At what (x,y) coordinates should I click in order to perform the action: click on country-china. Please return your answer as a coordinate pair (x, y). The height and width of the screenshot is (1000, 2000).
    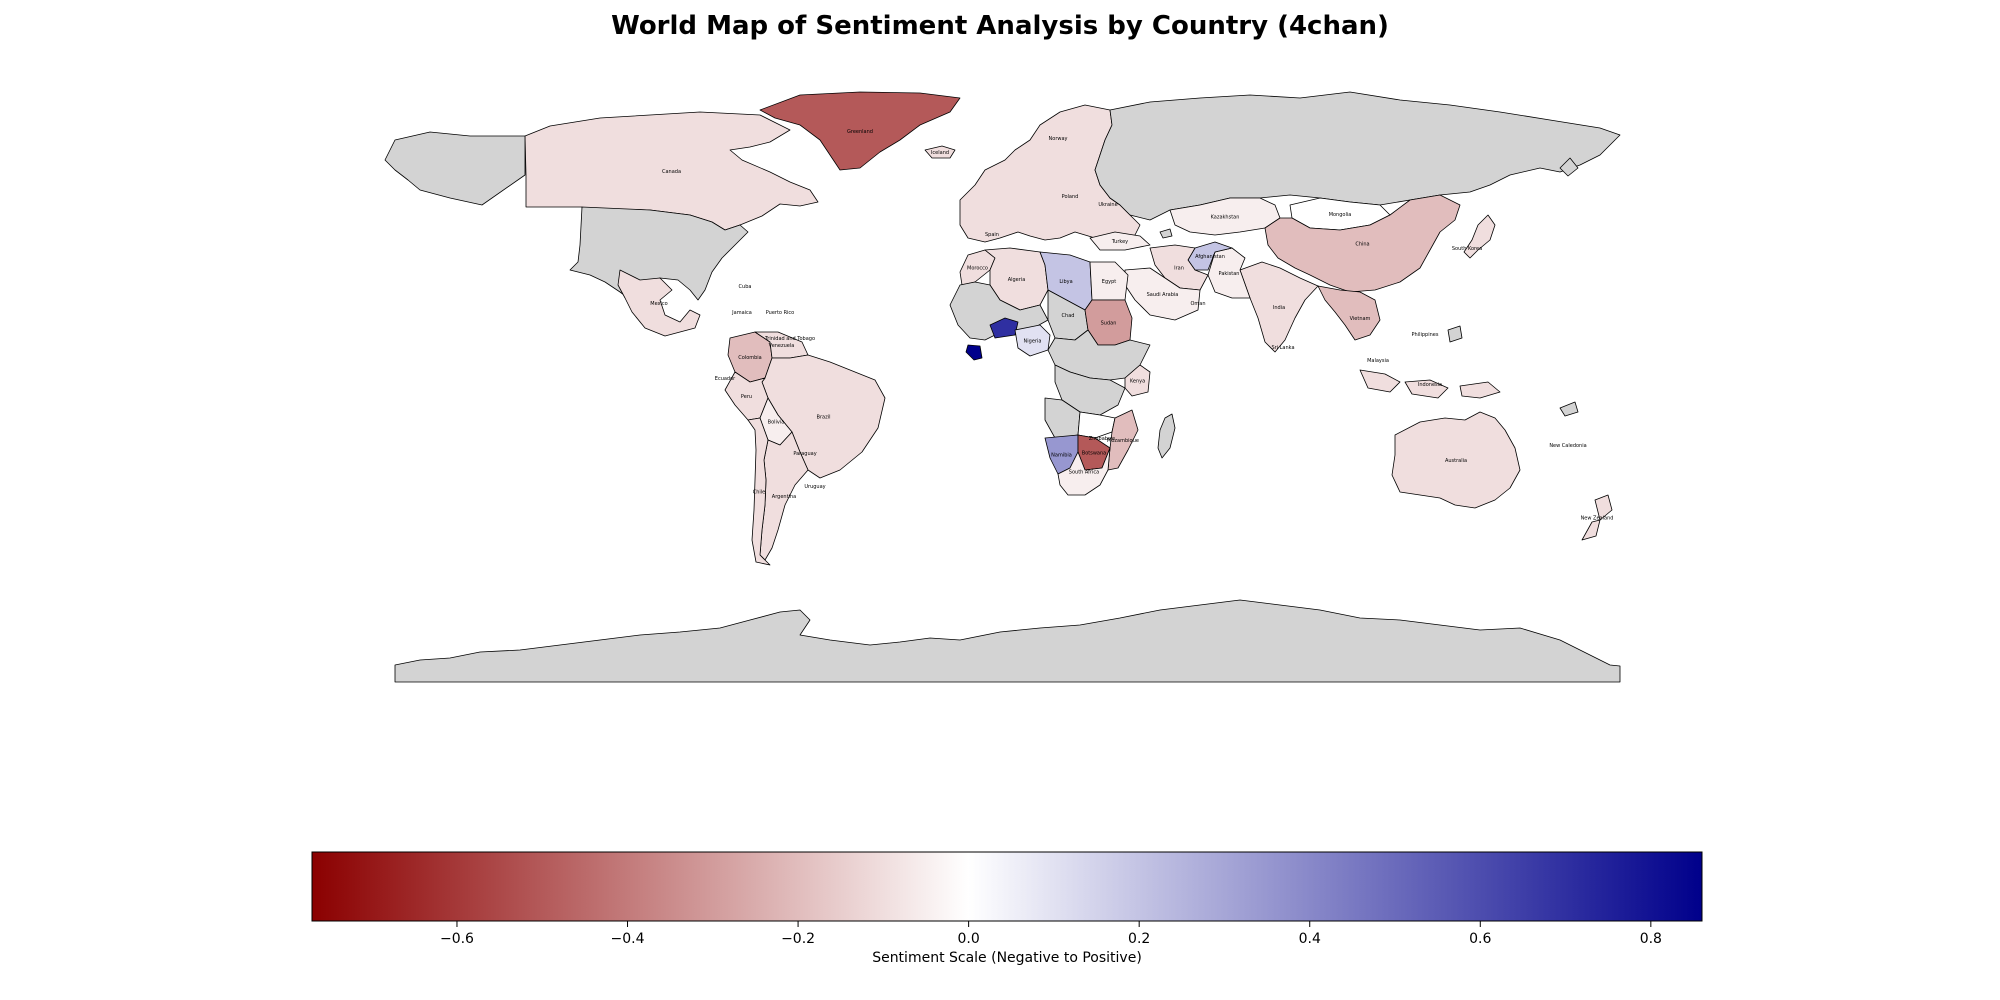
    Looking at the image, I should click on (1362, 243).